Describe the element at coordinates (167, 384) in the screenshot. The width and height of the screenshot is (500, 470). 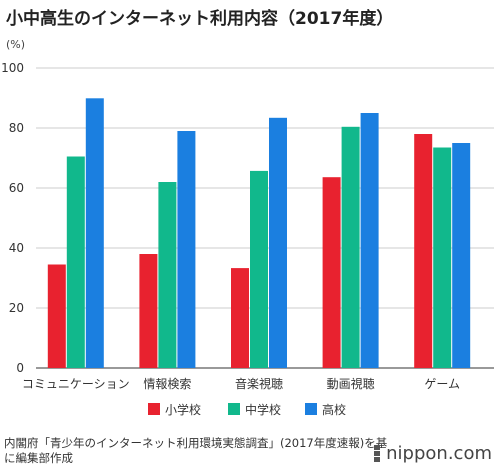
I see `x-category-label: 情報検索` at that location.